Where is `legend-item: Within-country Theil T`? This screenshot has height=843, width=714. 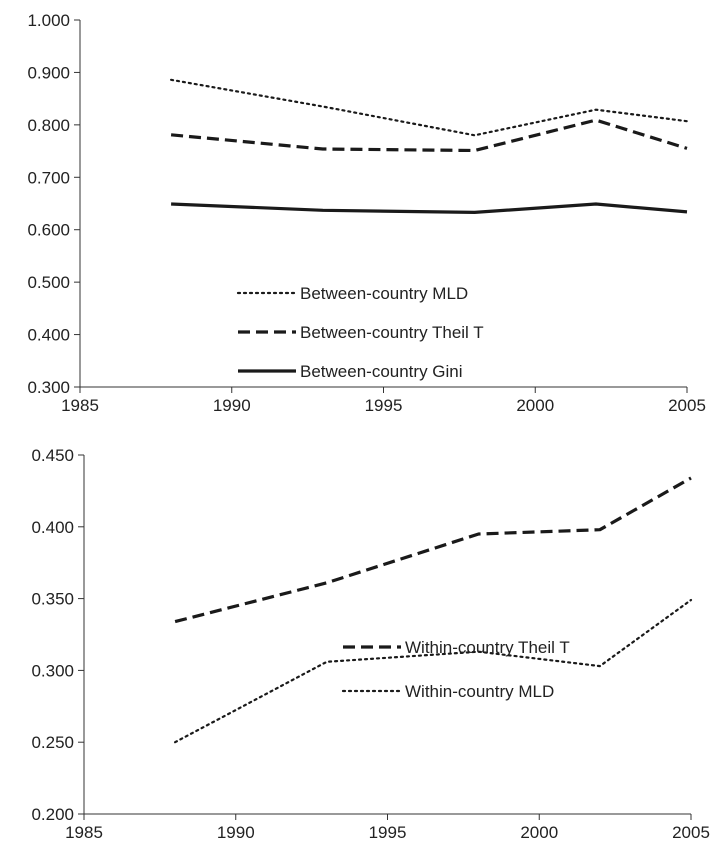 legend-item: Within-country Theil T is located at coordinates (456, 647).